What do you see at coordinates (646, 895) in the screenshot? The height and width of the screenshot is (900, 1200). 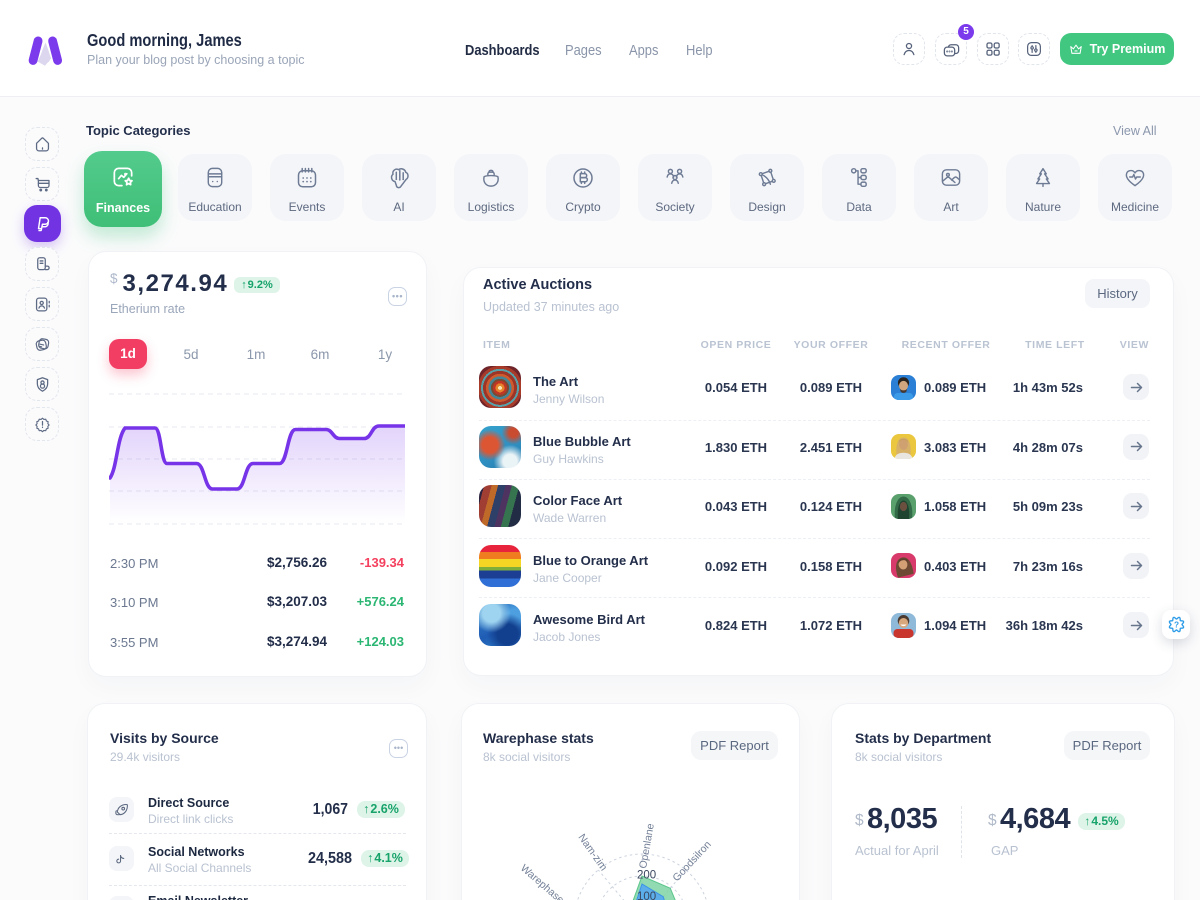 I see `svg-text: 100` at bounding box center [646, 895].